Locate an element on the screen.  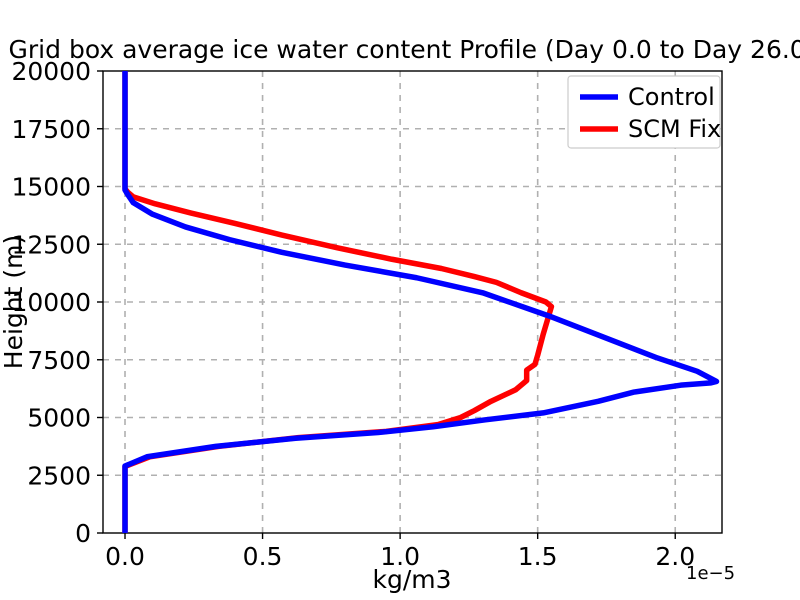
y-tick-label: 12500 is located at coordinates (51, 244).